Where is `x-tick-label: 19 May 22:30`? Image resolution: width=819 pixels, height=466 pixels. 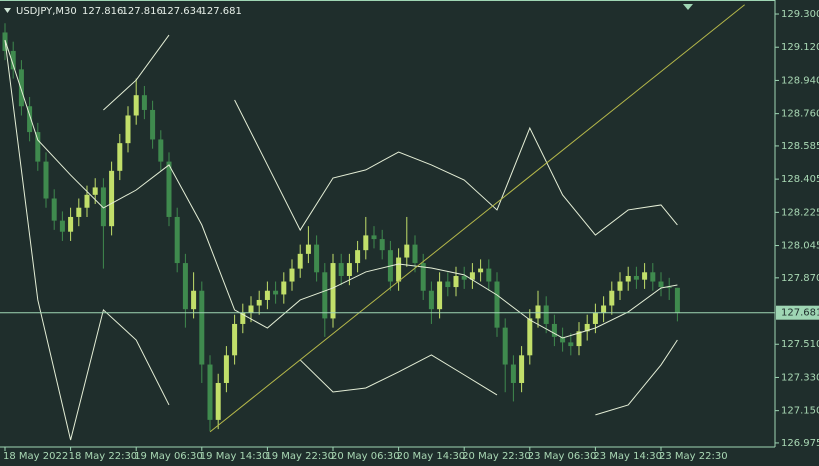 x-tick-label: 19 May 22:30 is located at coordinates (299, 456).